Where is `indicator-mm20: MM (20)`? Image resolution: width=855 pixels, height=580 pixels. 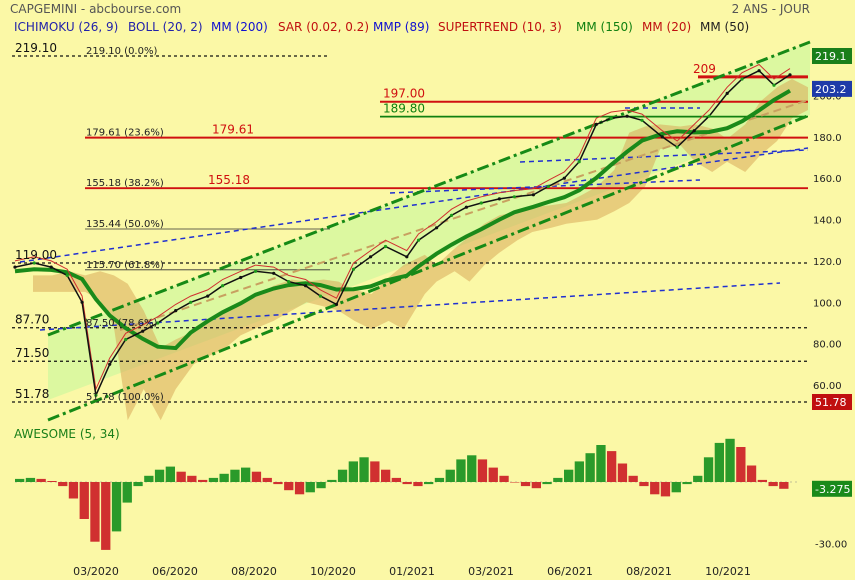 indicator-mm20: MM (20) is located at coordinates (667, 27).